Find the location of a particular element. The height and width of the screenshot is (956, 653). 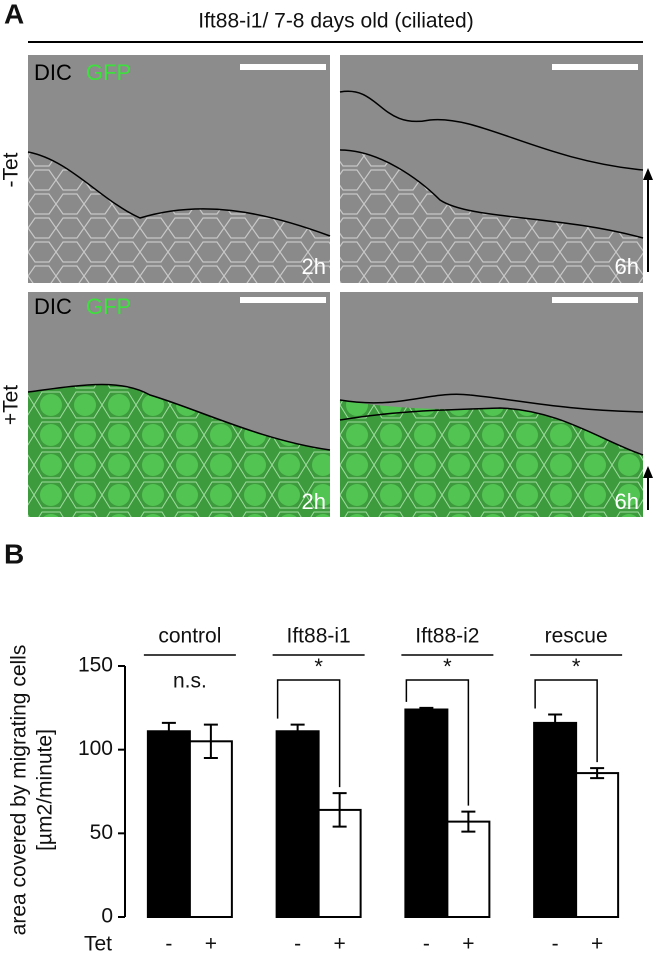

image-bottom-right is located at coordinates (491, 404).